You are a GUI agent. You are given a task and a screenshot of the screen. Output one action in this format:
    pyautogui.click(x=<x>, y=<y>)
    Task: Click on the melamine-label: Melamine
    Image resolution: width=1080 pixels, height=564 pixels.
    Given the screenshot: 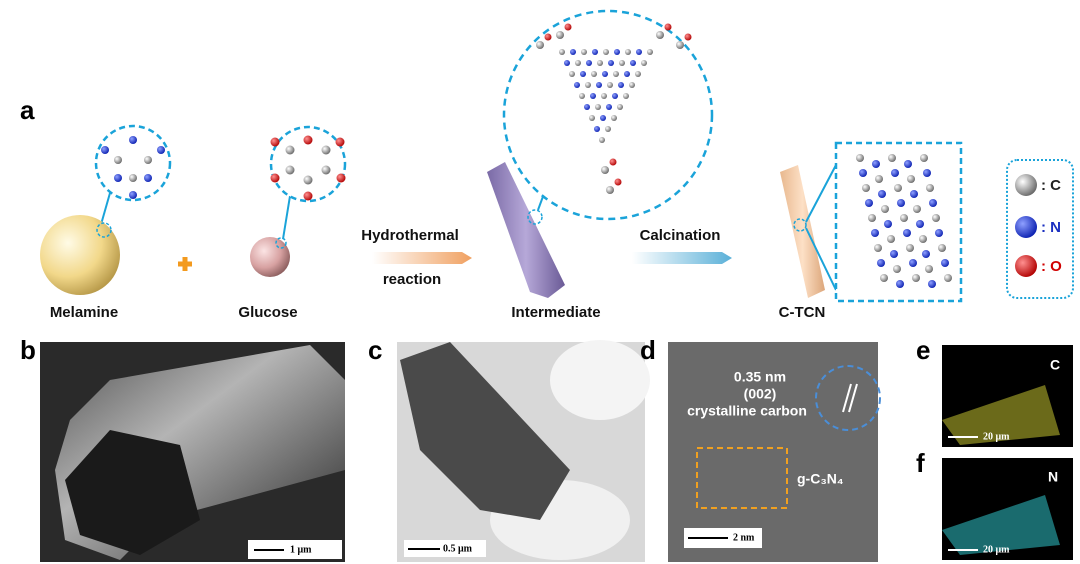 What is the action you would take?
    pyautogui.click(x=84, y=312)
    